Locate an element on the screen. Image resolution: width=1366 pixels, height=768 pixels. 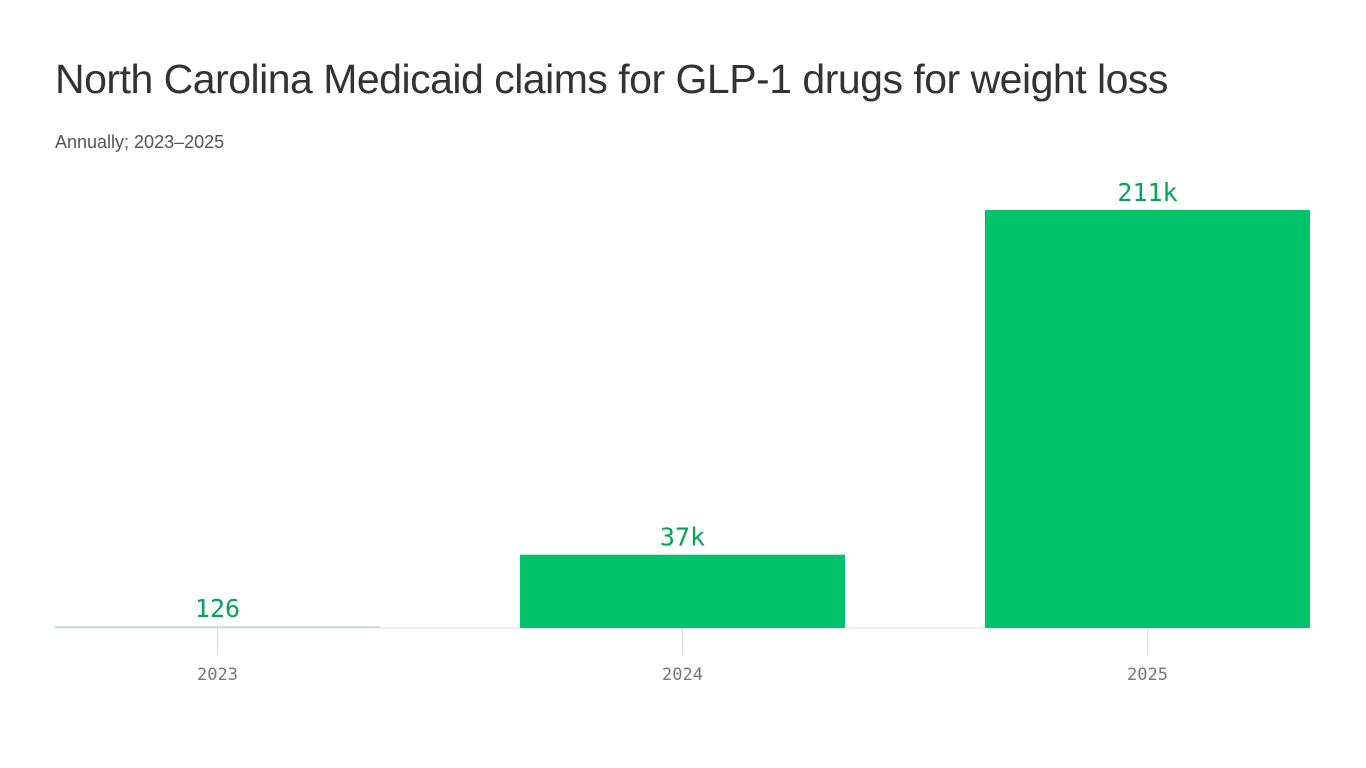
data-label: 37k is located at coordinates (682, 537).